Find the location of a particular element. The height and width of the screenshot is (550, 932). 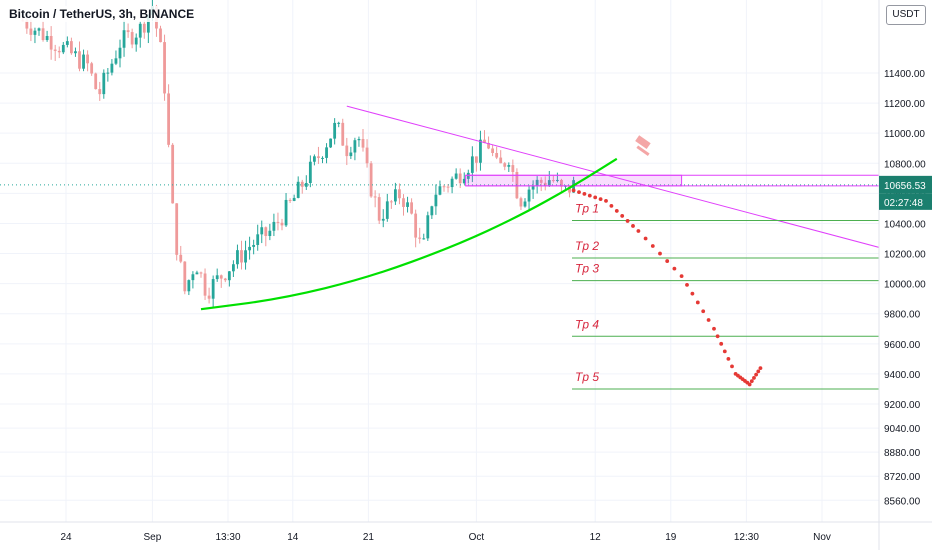

target-label: Tp 2 is located at coordinates (587, 246).